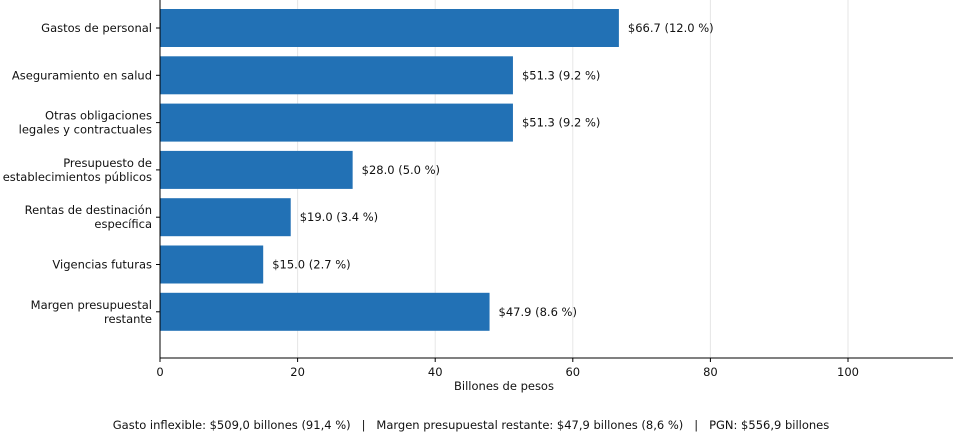  Describe the element at coordinates (159, 372) in the screenshot. I see `x-tick-label: 0` at that location.